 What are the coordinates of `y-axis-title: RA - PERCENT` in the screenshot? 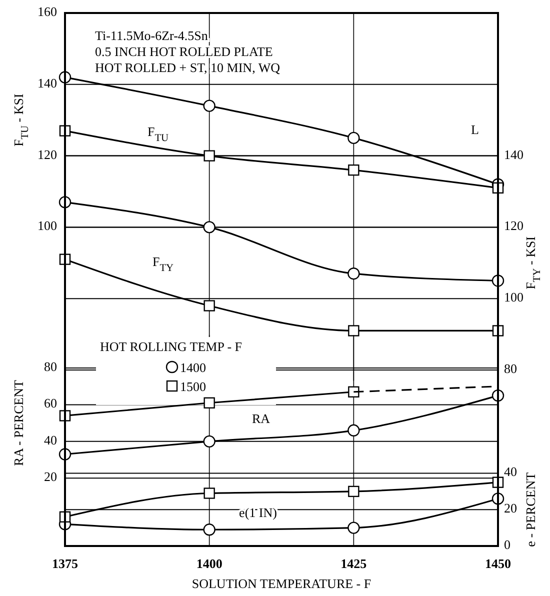 It's located at (18, 423).